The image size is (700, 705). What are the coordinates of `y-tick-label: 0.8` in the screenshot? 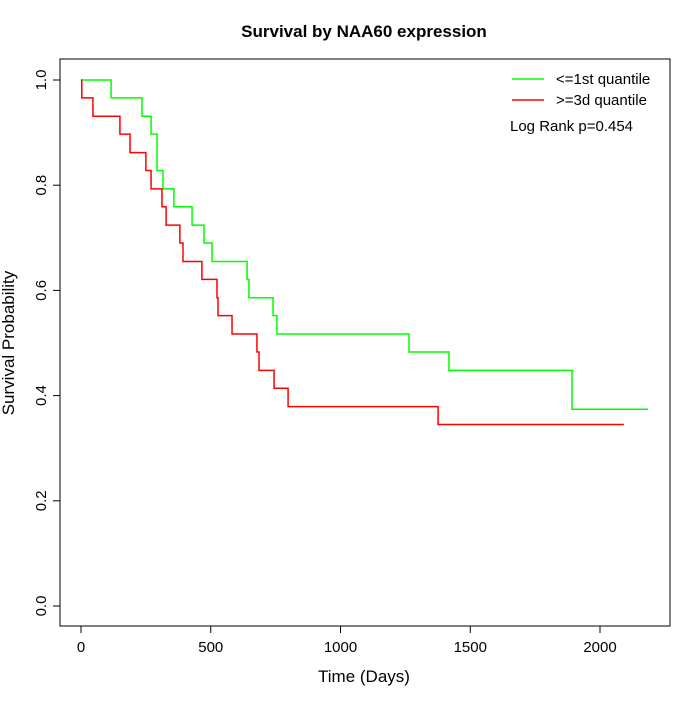 It's located at (41, 185).